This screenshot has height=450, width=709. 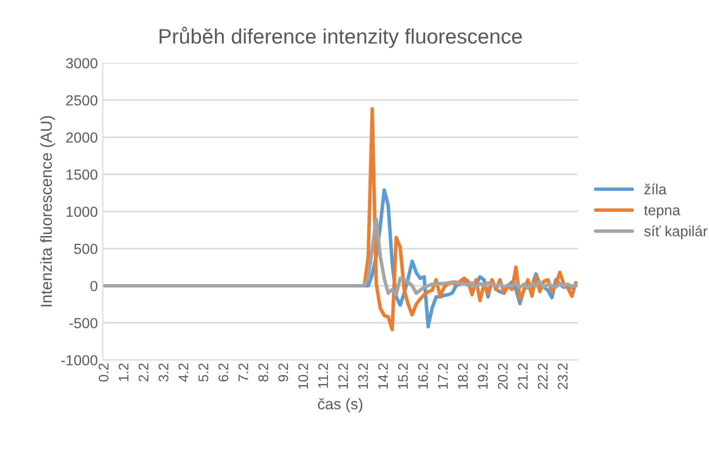 What do you see at coordinates (662, 212) in the screenshot?
I see `legend-label: tepna` at bounding box center [662, 212].